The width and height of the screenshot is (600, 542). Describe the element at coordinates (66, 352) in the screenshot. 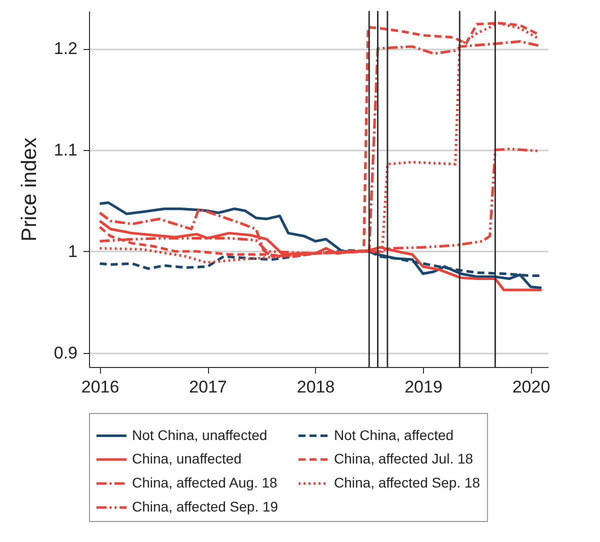

I see `y-tick-label: 0.9` at that location.